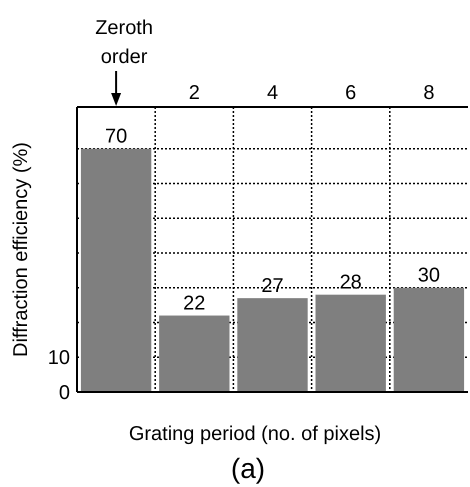  Describe the element at coordinates (21, 249) in the screenshot. I see `y-axis-title: Diffraction efficiency (%)` at that location.